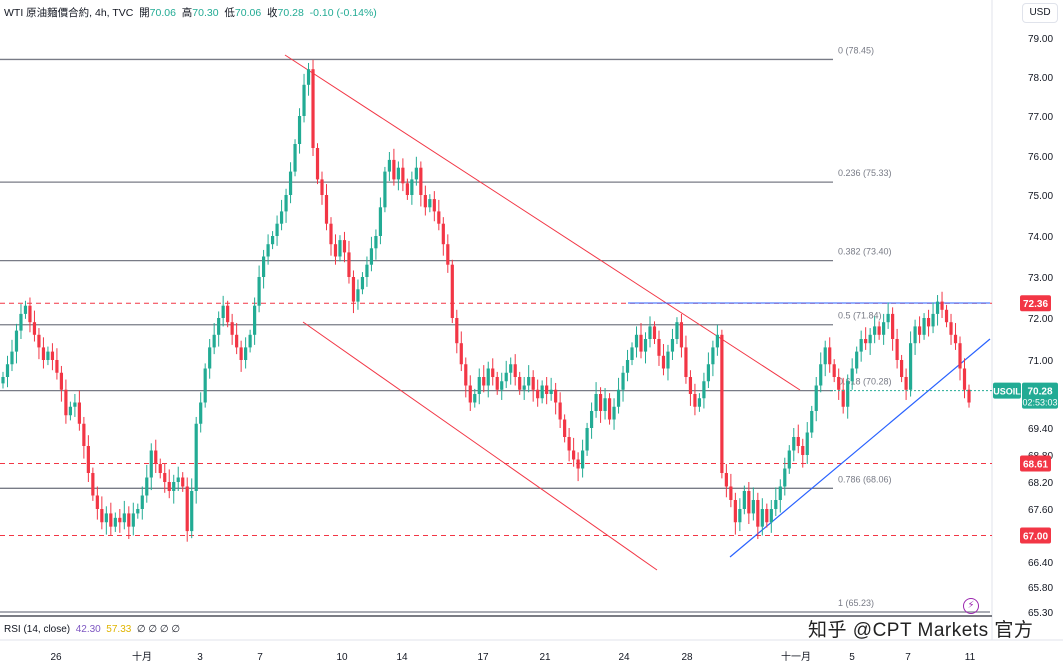 This screenshot has height=669, width=1063. I want to click on ascending-trendline, so click(860, 448).